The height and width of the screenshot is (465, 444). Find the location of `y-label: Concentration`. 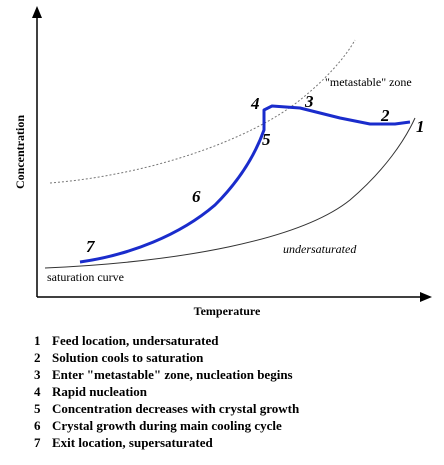

y-label: Concentration is located at coordinates (20, 152).